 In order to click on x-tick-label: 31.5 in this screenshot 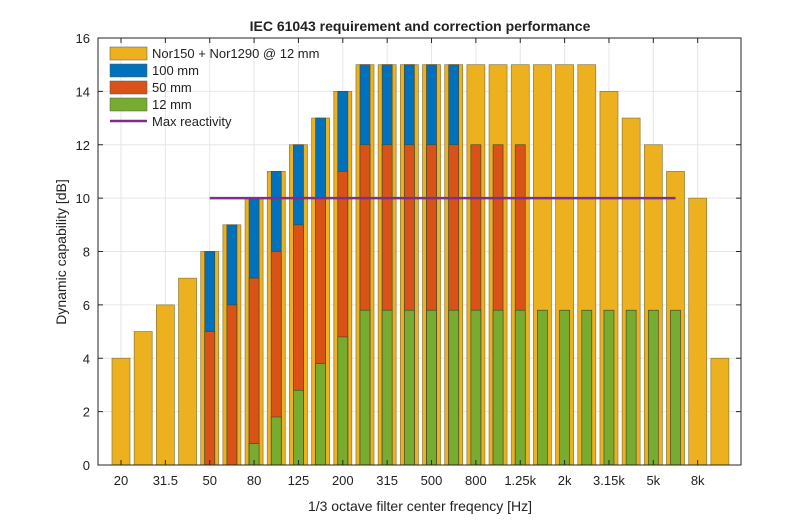, I will do `click(165, 480)`.